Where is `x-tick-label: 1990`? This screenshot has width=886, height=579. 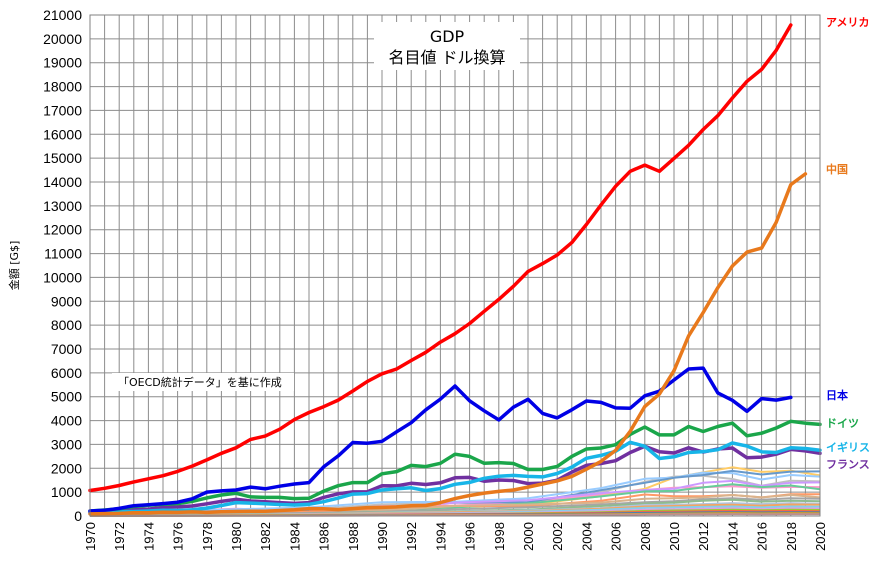
x-tick-label: 1990 is located at coordinates (382, 536).